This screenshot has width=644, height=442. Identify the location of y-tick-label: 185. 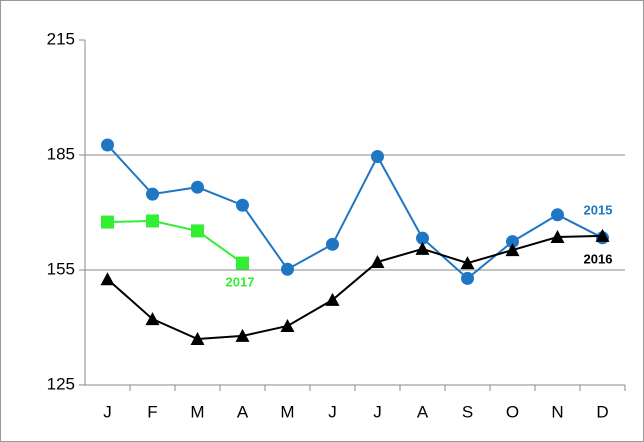
(61, 153).